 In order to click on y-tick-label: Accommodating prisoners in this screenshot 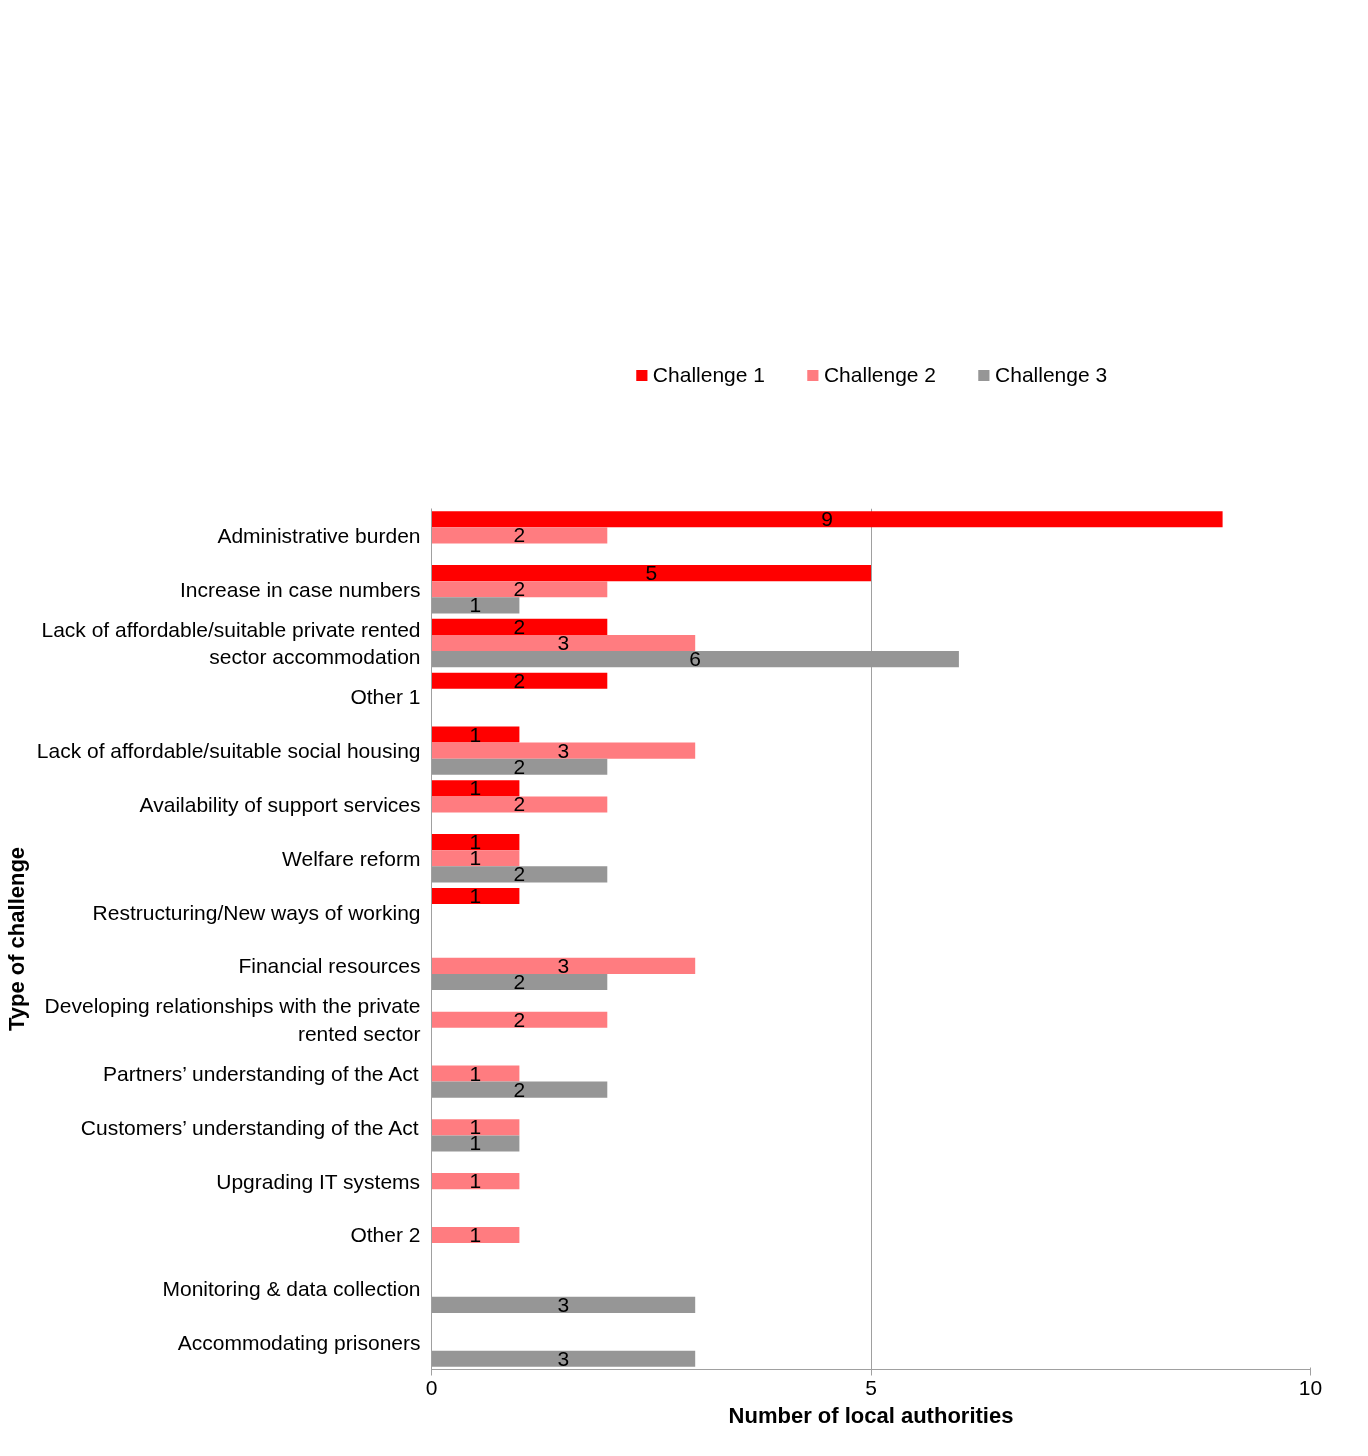, I will do `click(299, 1343)`.